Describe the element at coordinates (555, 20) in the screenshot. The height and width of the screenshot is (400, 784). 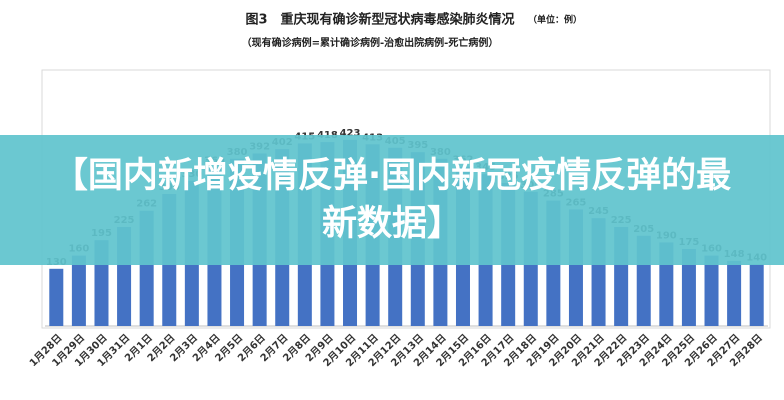
I see `unit-note: （单位：例）` at that location.